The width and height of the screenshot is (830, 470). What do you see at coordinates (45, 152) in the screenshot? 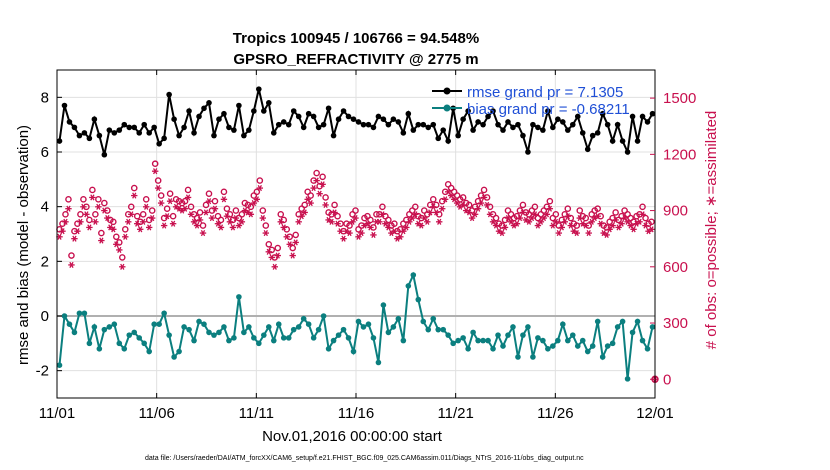
I see `y-tick-label: 6` at bounding box center [45, 152].